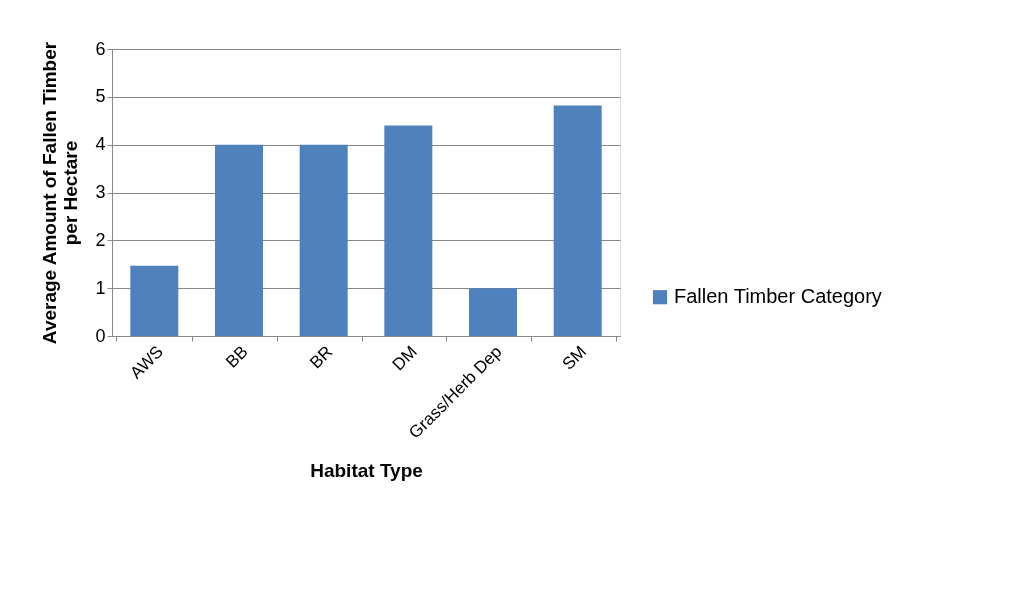 Image resolution: width=1024 pixels, height=592 pixels. I want to click on x-axis-title: Habitat Type, so click(366, 470).